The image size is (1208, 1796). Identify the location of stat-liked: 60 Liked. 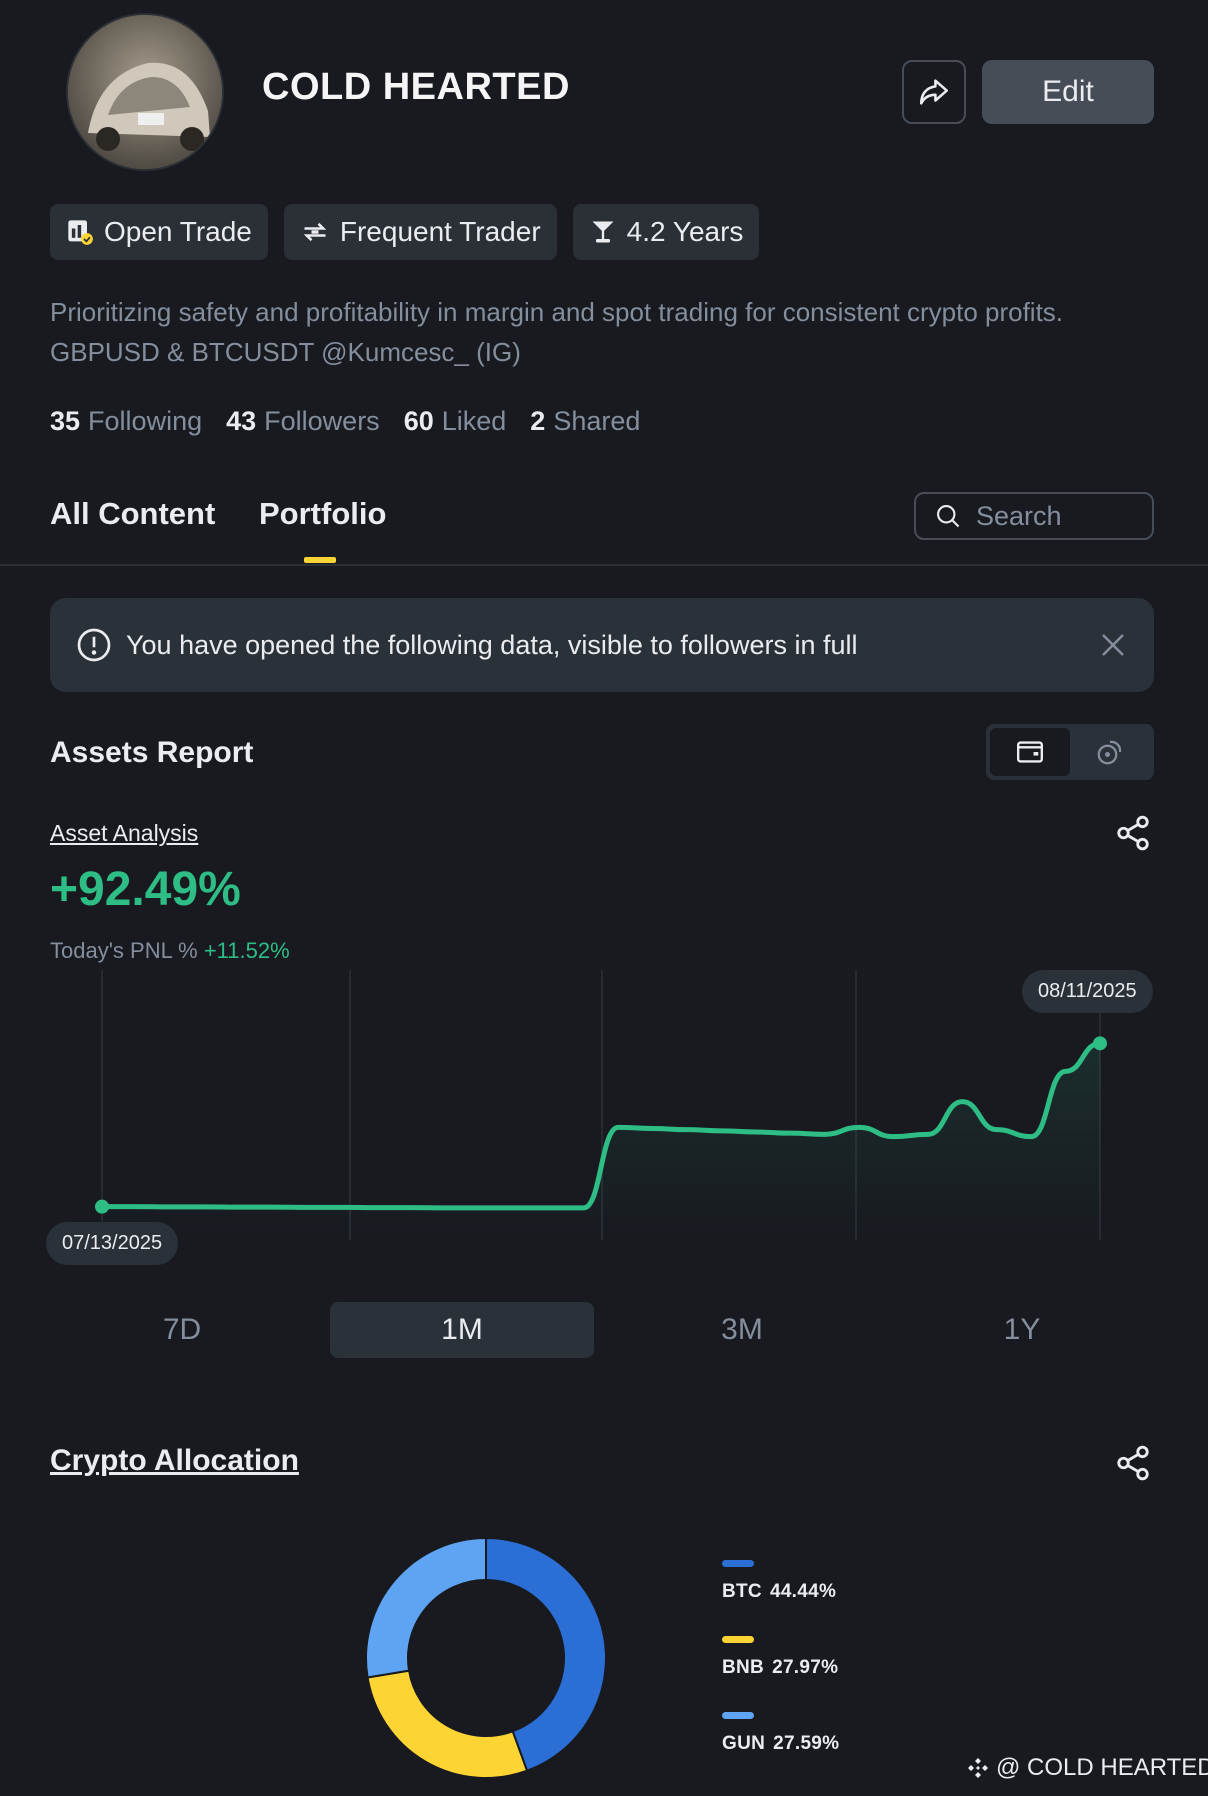
(455, 421).